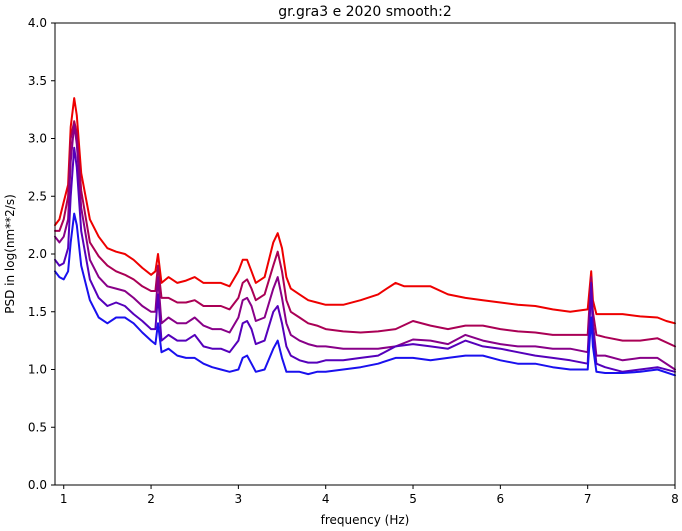 This screenshot has height=531, width=682. Describe the element at coordinates (37, 370) in the screenshot. I see `y-tick-label: 1.0` at that location.